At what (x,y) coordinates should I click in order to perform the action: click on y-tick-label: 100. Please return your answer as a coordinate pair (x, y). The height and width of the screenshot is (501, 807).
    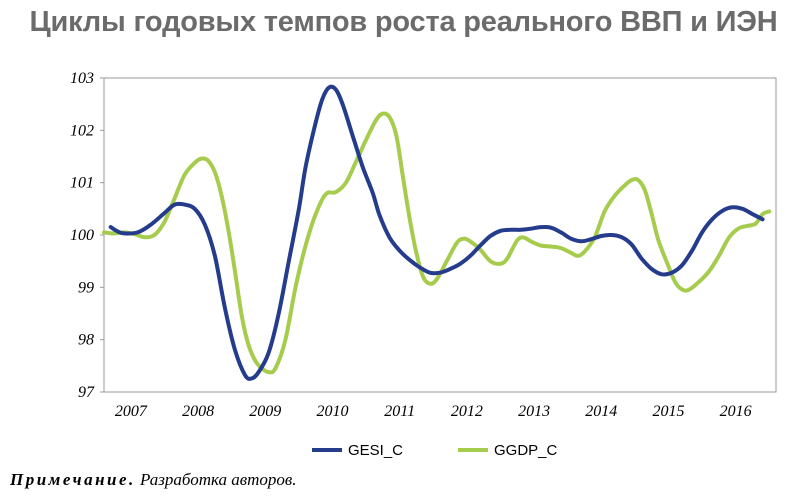
    Looking at the image, I should click on (82, 235).